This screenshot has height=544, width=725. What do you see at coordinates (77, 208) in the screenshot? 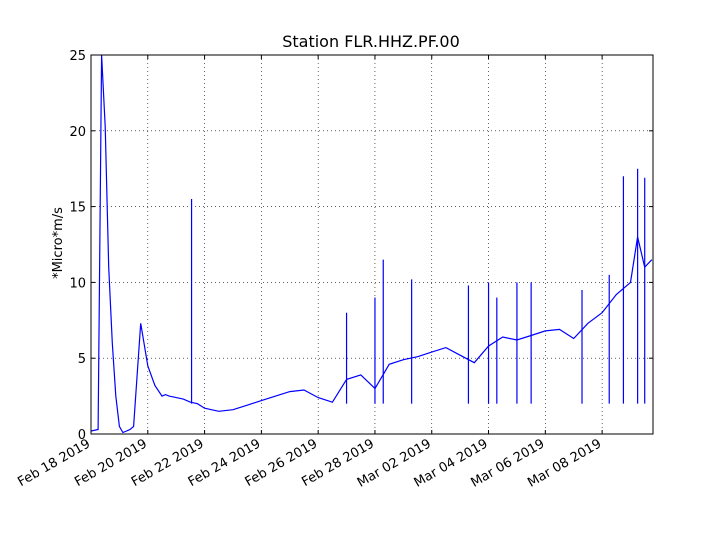
I see `y-tick-label: 15` at bounding box center [77, 208].